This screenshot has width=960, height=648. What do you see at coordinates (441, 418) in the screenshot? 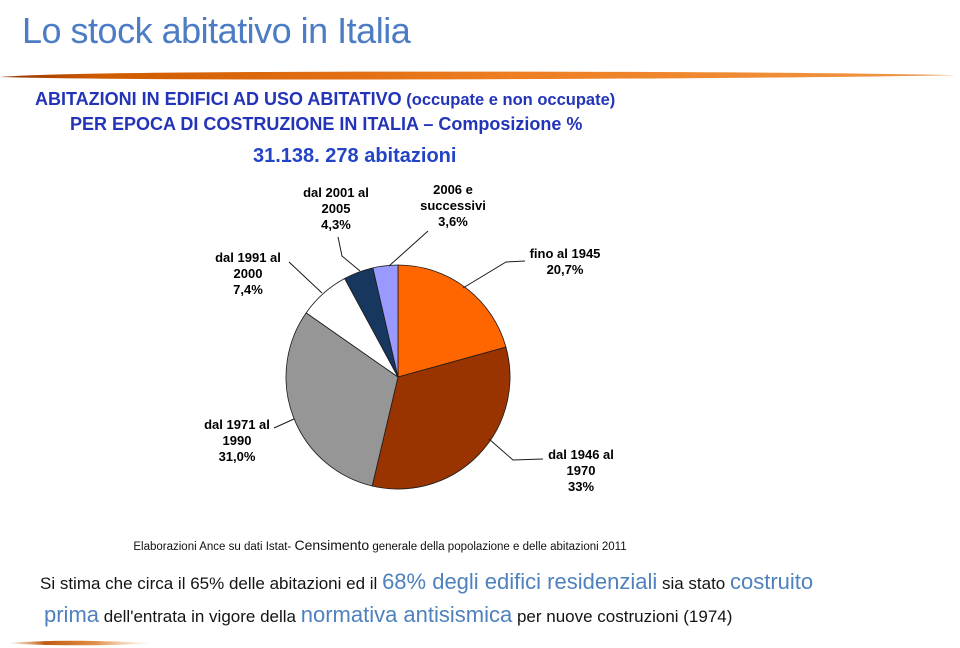
I see `pie-slice-dal-1946-al-1970` at bounding box center [441, 418].